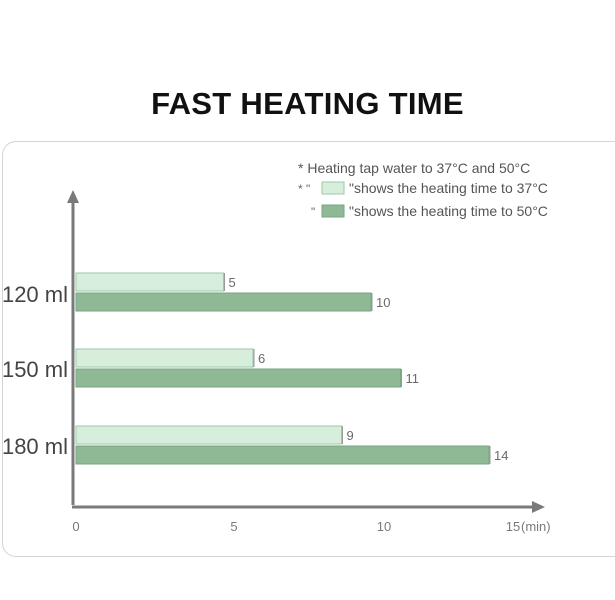 Image resolution: width=615 pixels, height=600 pixels. What do you see at coordinates (304, 189) in the screenshot?
I see `legend-37-prefix: * "` at bounding box center [304, 189].